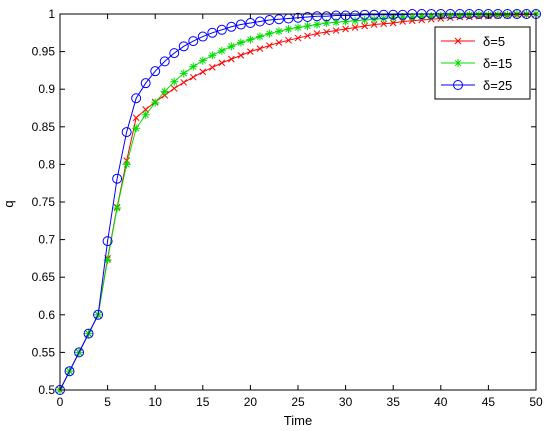 This screenshot has width=550, height=431. I want to click on y-tick-label: 0.55, so click(44, 352).